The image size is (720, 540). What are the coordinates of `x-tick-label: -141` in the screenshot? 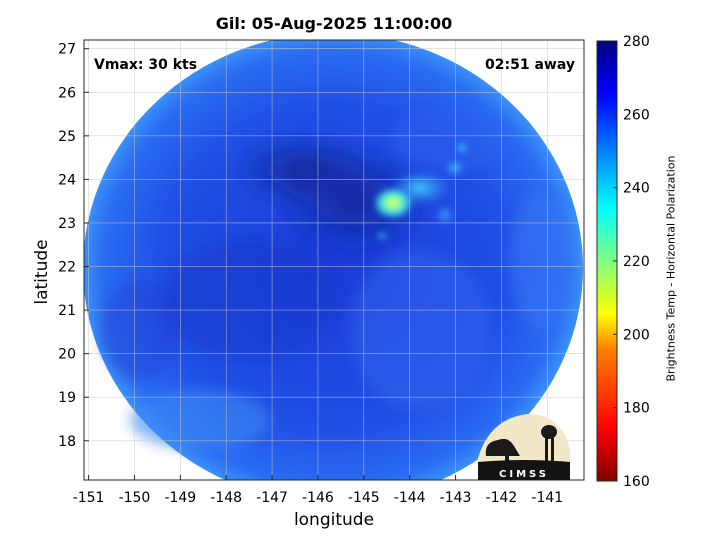 It's located at (547, 498).